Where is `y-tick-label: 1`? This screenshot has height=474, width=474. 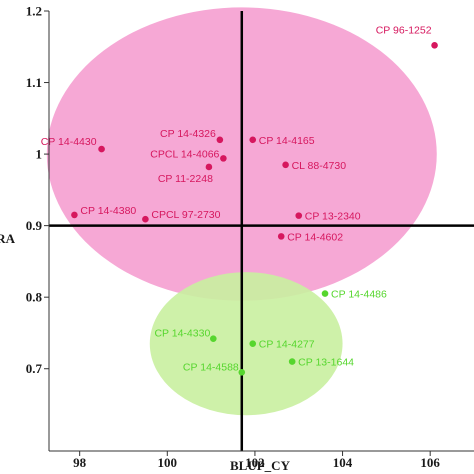
y-tick-label: 1 is located at coordinates (39, 154).